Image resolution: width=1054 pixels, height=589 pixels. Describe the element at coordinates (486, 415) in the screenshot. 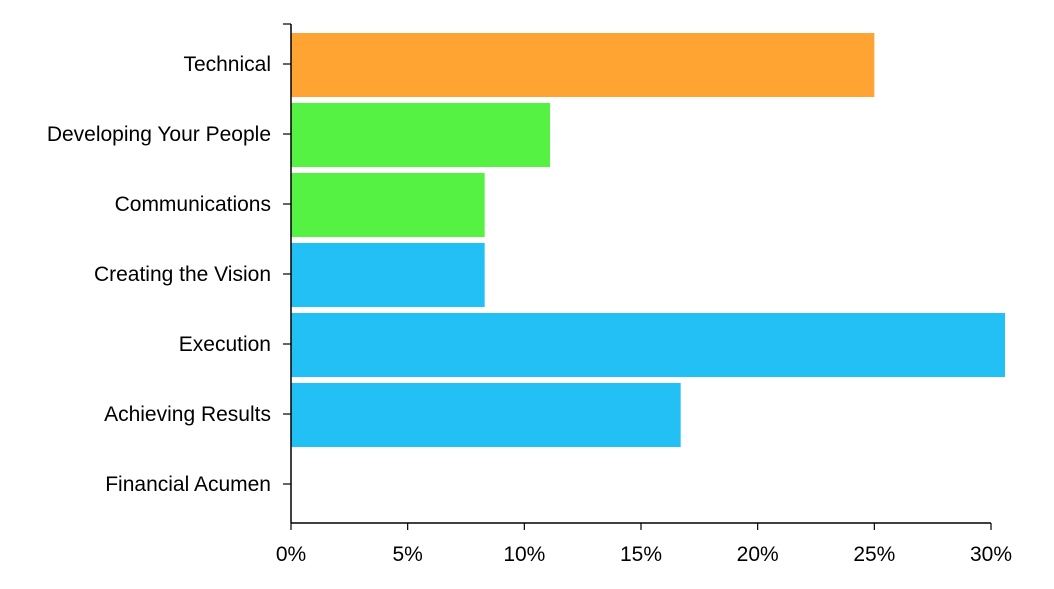

I see `bar-achieving-results` at that location.